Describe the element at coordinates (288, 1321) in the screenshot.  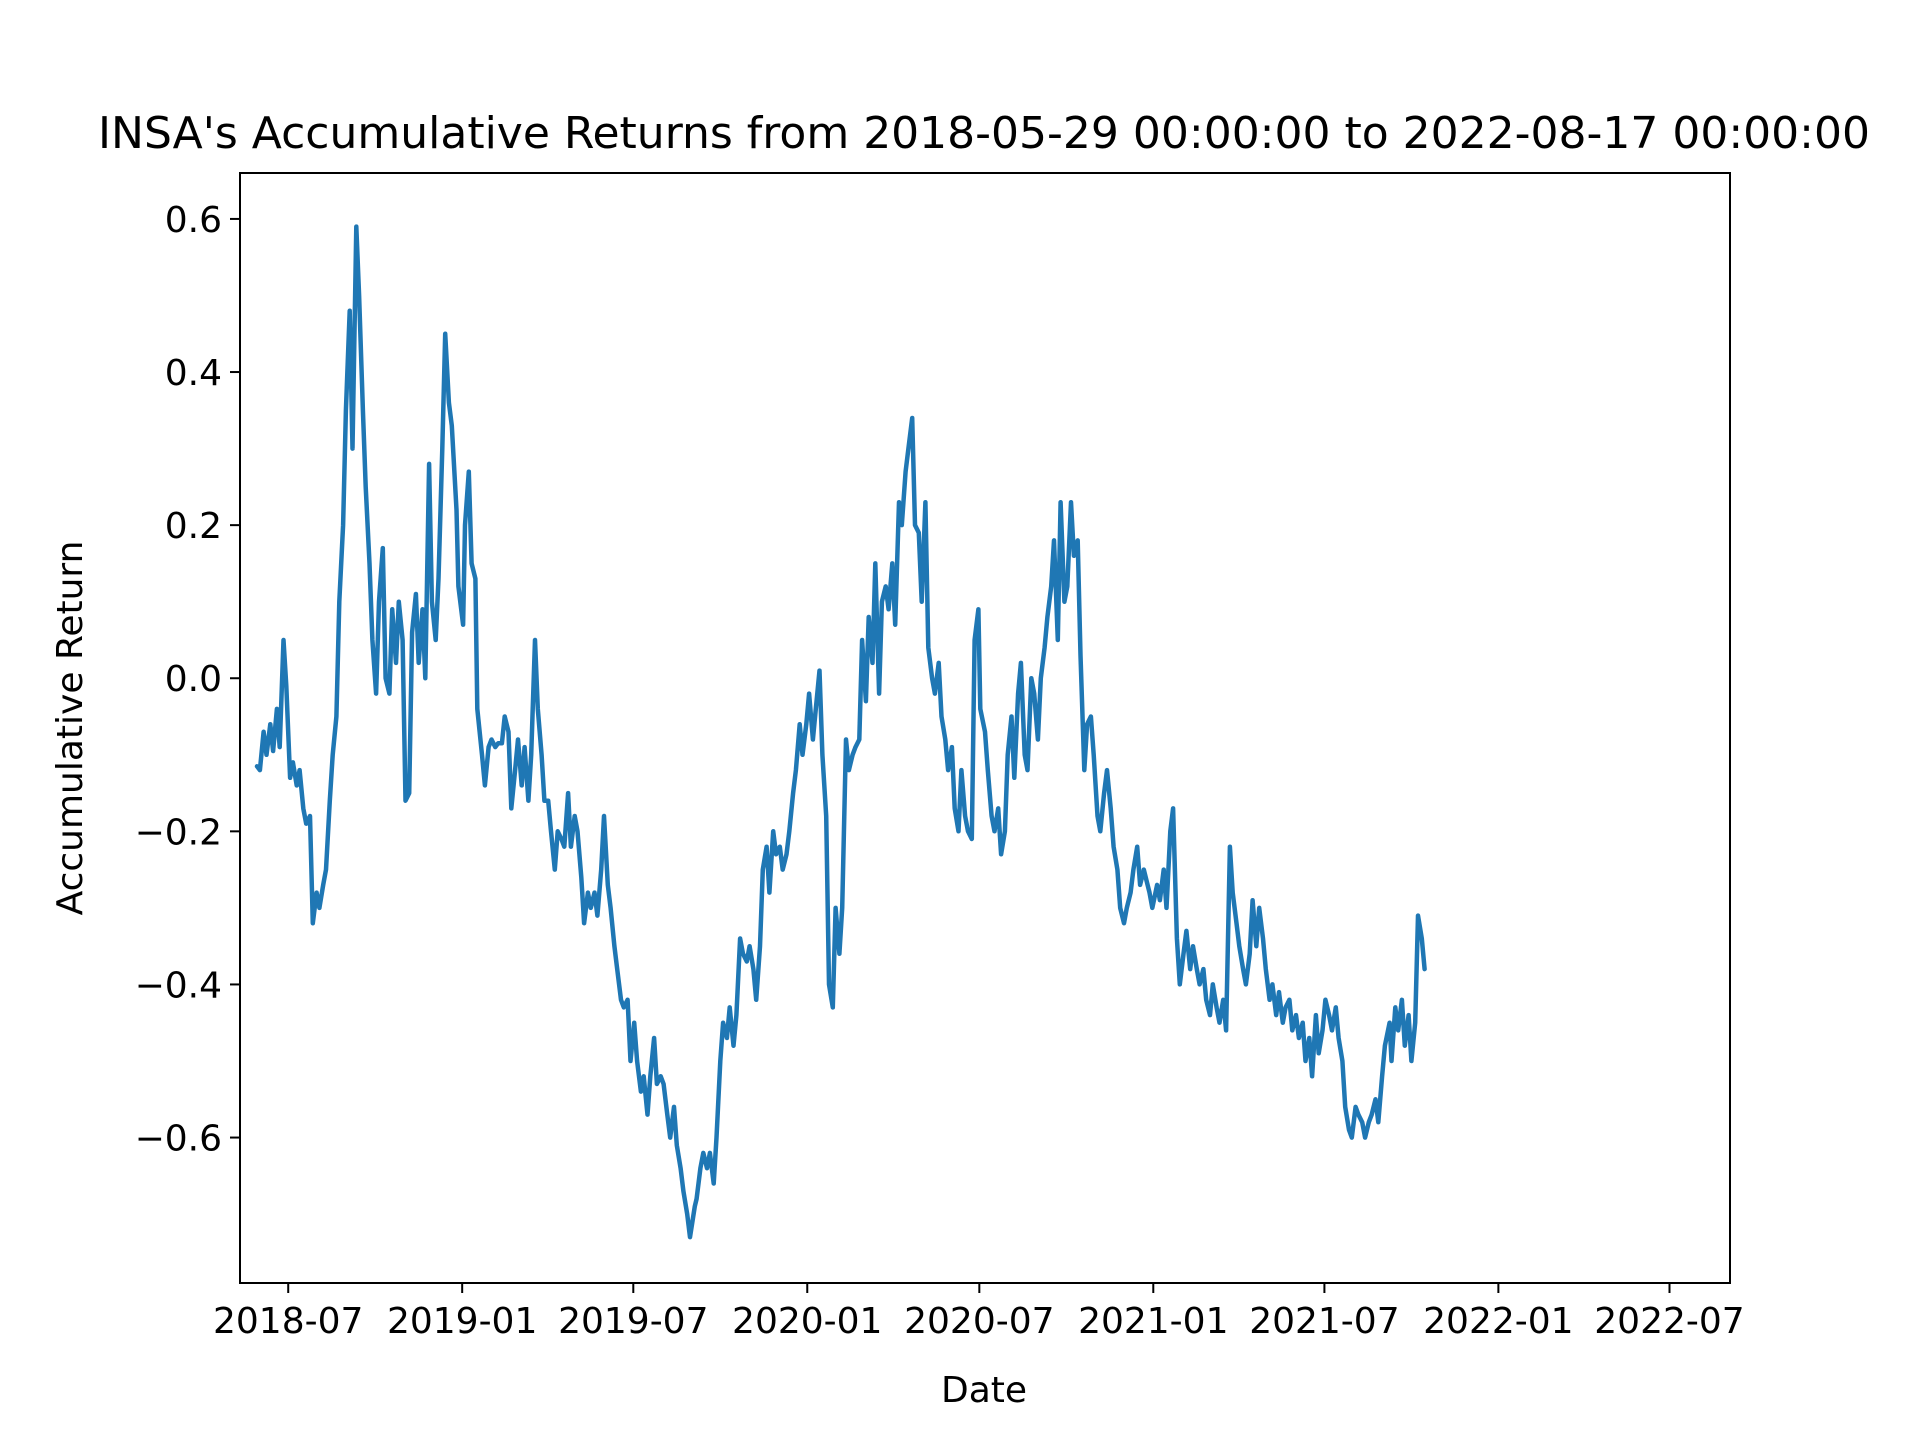
I see `x-tick-label: 2018-07` at that location.